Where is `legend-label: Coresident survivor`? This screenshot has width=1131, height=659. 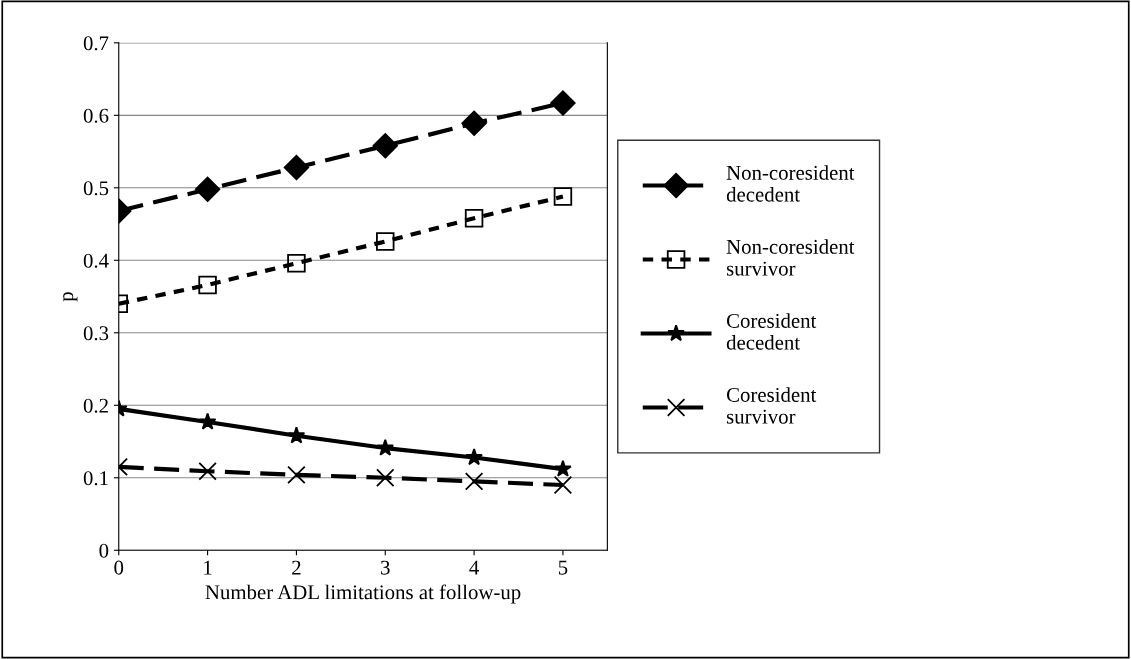 legend-label: Coresident survivor is located at coordinates (771, 405).